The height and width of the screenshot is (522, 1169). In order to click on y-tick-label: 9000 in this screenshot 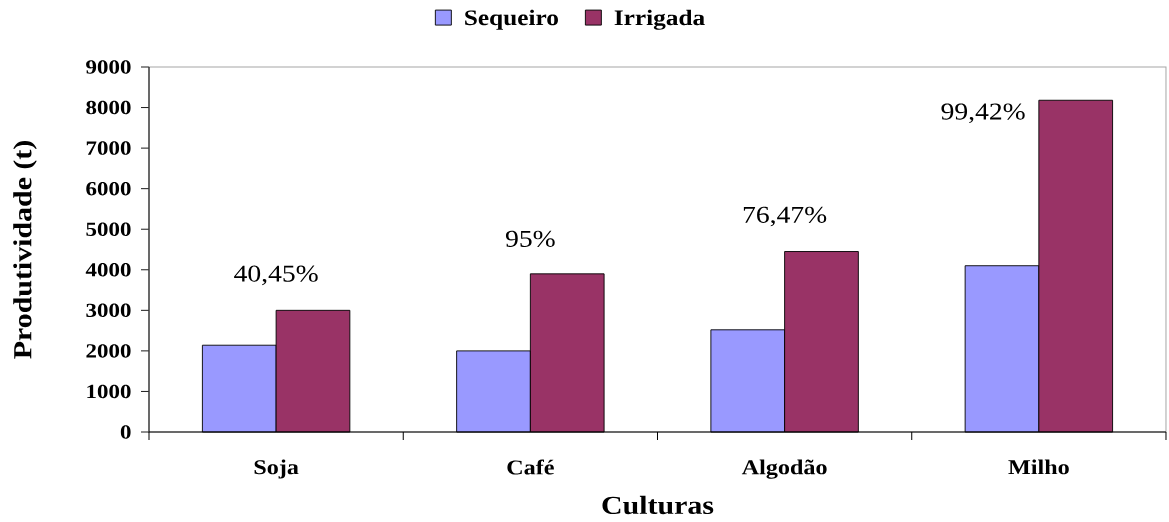, I will do `click(108, 67)`.